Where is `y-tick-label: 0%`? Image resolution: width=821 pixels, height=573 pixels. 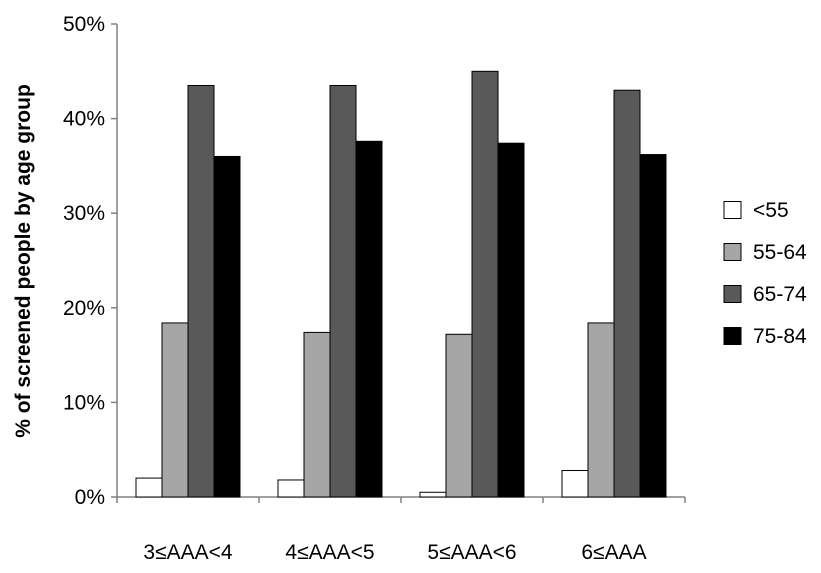 y-tick-label: 0% is located at coordinates (90, 497).